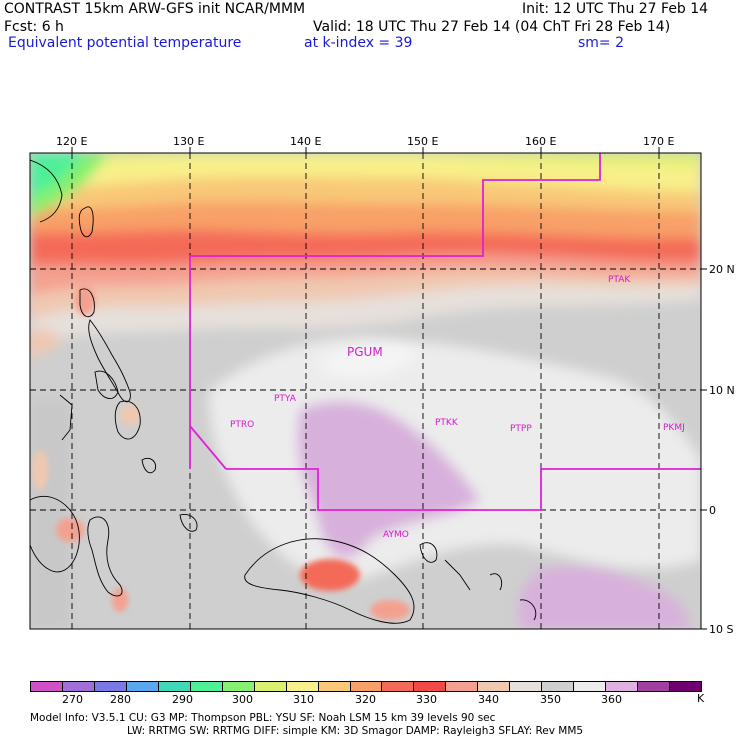 The image size is (740, 740). I want to click on colorbar-label-310: 310, so click(303, 699).